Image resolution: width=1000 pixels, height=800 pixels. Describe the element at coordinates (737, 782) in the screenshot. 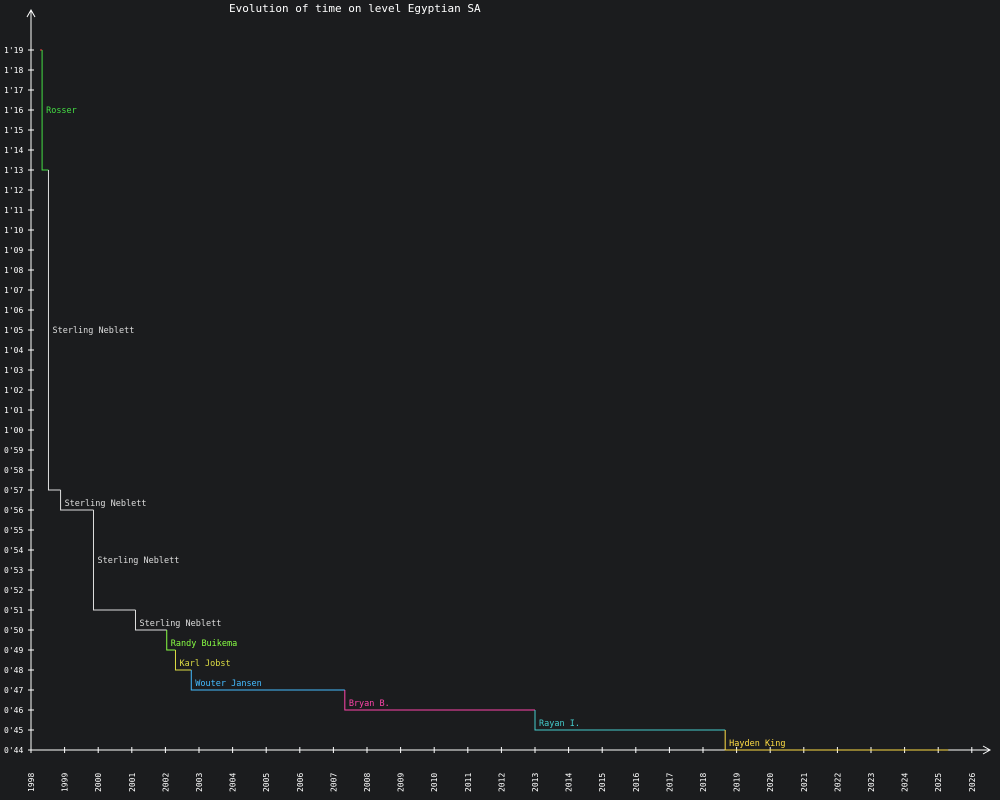

I see `x-tick-label: 2019` at that location.